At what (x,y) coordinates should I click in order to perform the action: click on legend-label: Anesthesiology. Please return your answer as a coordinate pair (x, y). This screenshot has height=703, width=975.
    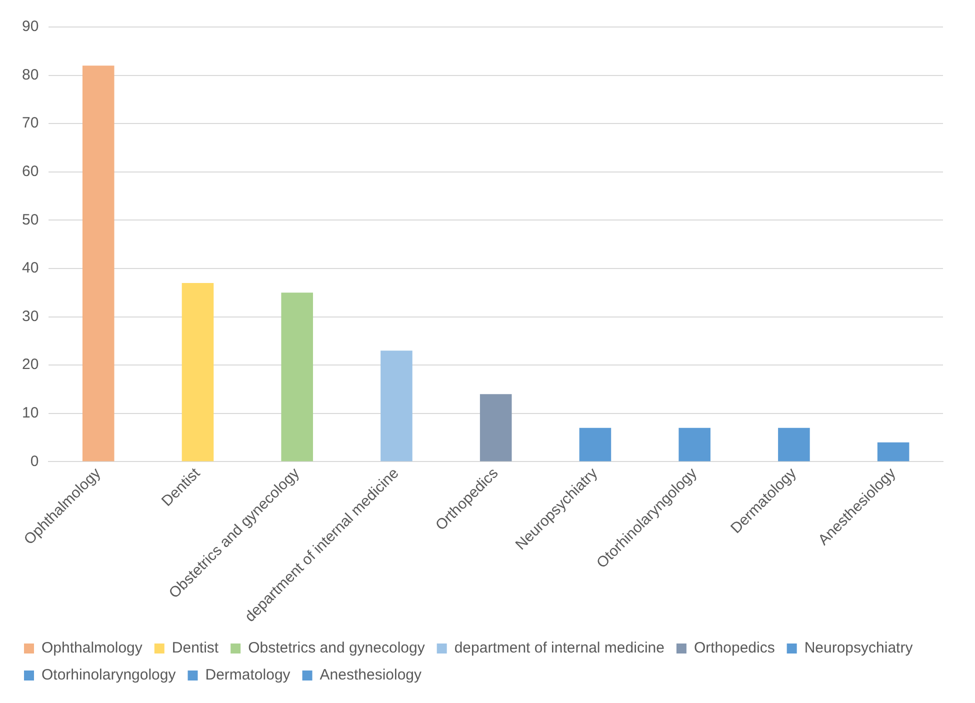
    Looking at the image, I should click on (371, 675).